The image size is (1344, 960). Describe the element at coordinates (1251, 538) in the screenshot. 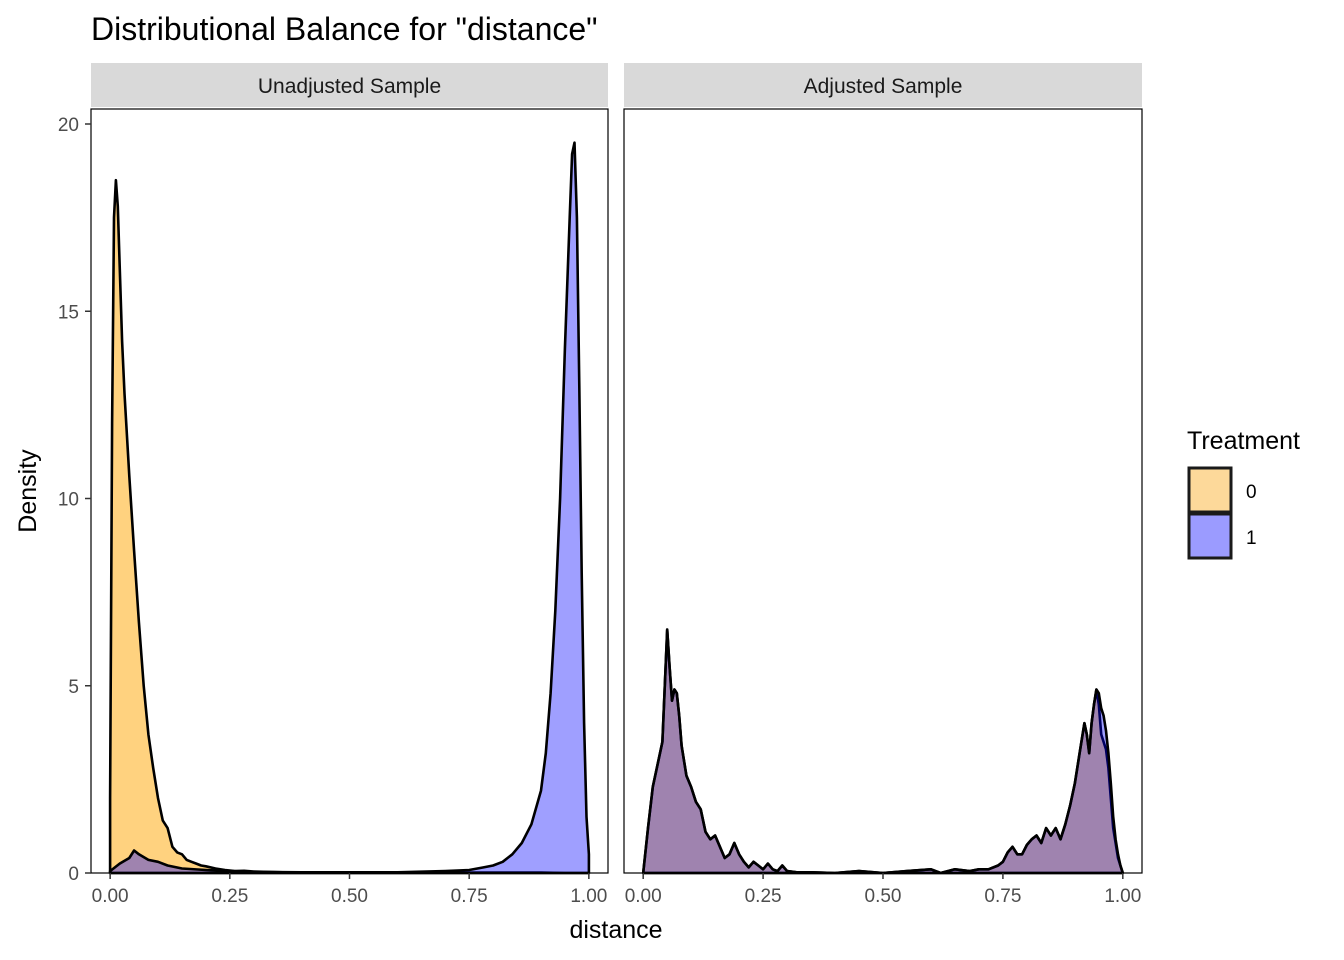

I see `legend-label-1: 1` at that location.